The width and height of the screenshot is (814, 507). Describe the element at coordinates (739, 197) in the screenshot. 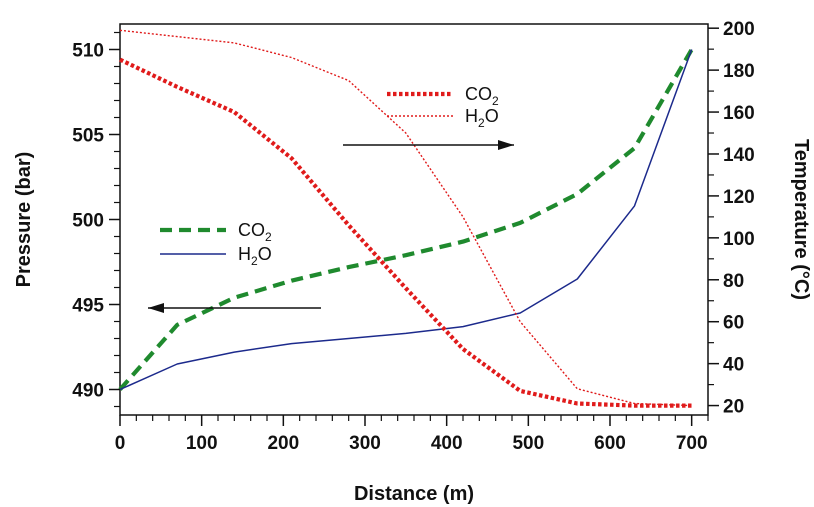

I see `right-y-tick-label: 120` at that location.